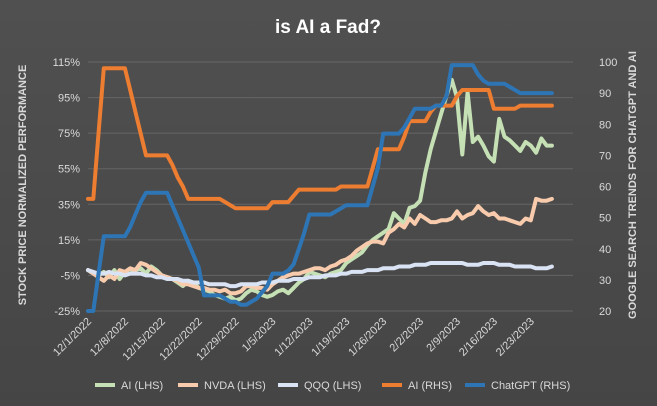 The height and width of the screenshot is (406, 657). I want to click on x-tick-label: 1/12/2023, so click(293, 337).